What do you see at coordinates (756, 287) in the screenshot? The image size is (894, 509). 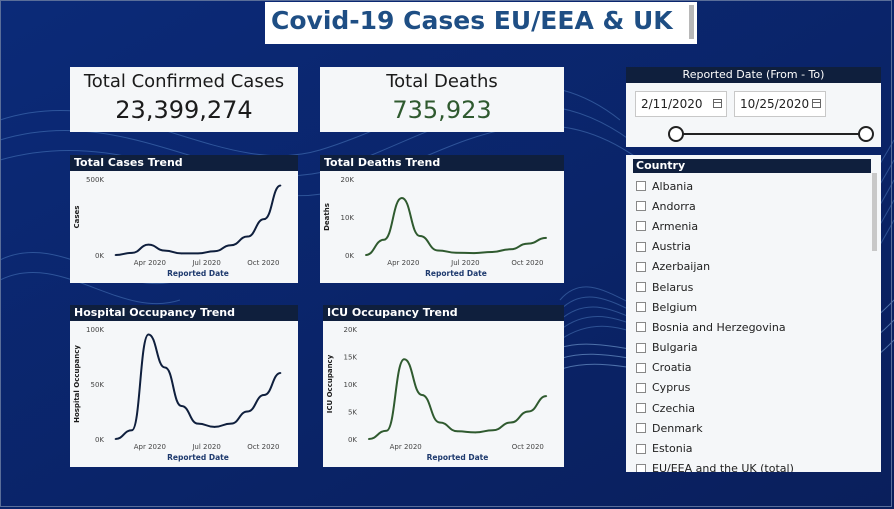 I see `country-item: Belarus` at bounding box center [756, 287].